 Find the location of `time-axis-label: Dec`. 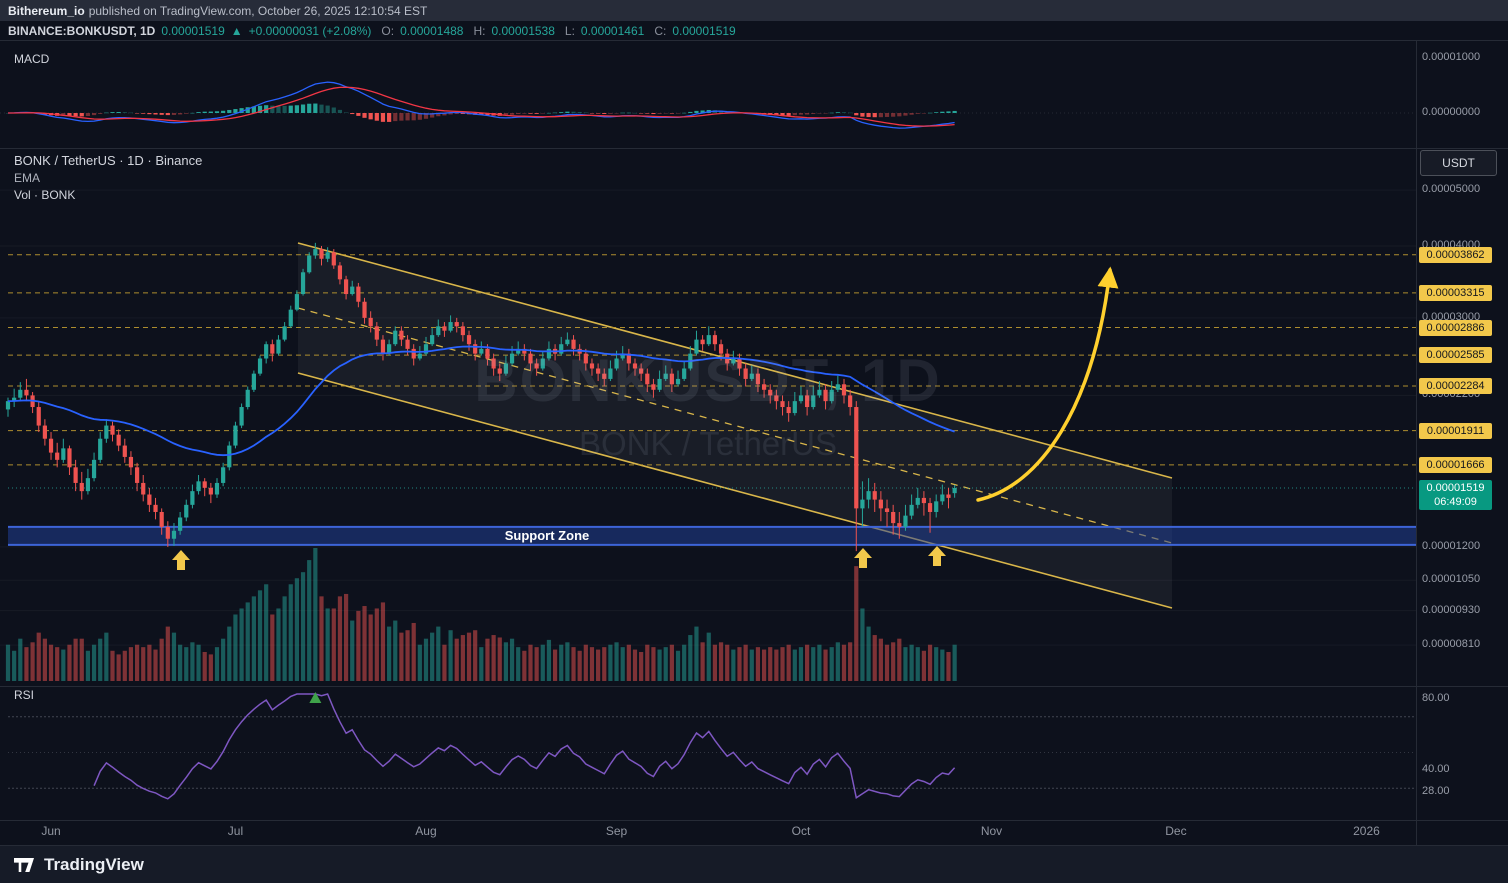

time-axis-label: Dec is located at coordinates (1176, 831).